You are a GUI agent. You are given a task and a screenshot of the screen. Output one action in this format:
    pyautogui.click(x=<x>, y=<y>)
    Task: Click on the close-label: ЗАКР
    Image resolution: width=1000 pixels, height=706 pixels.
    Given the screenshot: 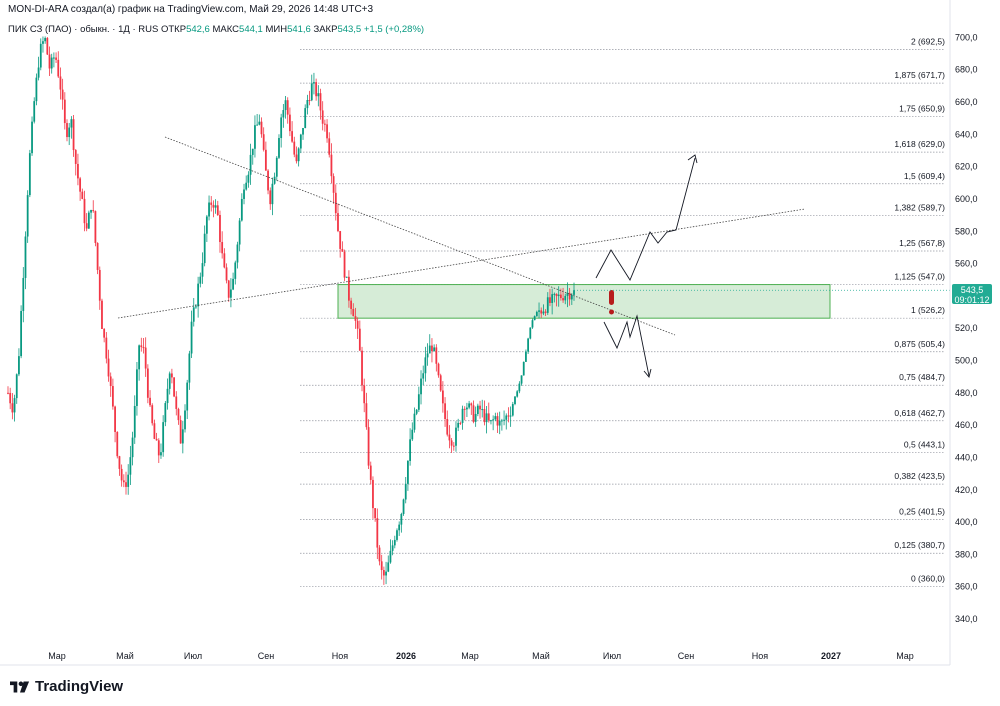 What is the action you would take?
    pyautogui.click(x=325, y=29)
    